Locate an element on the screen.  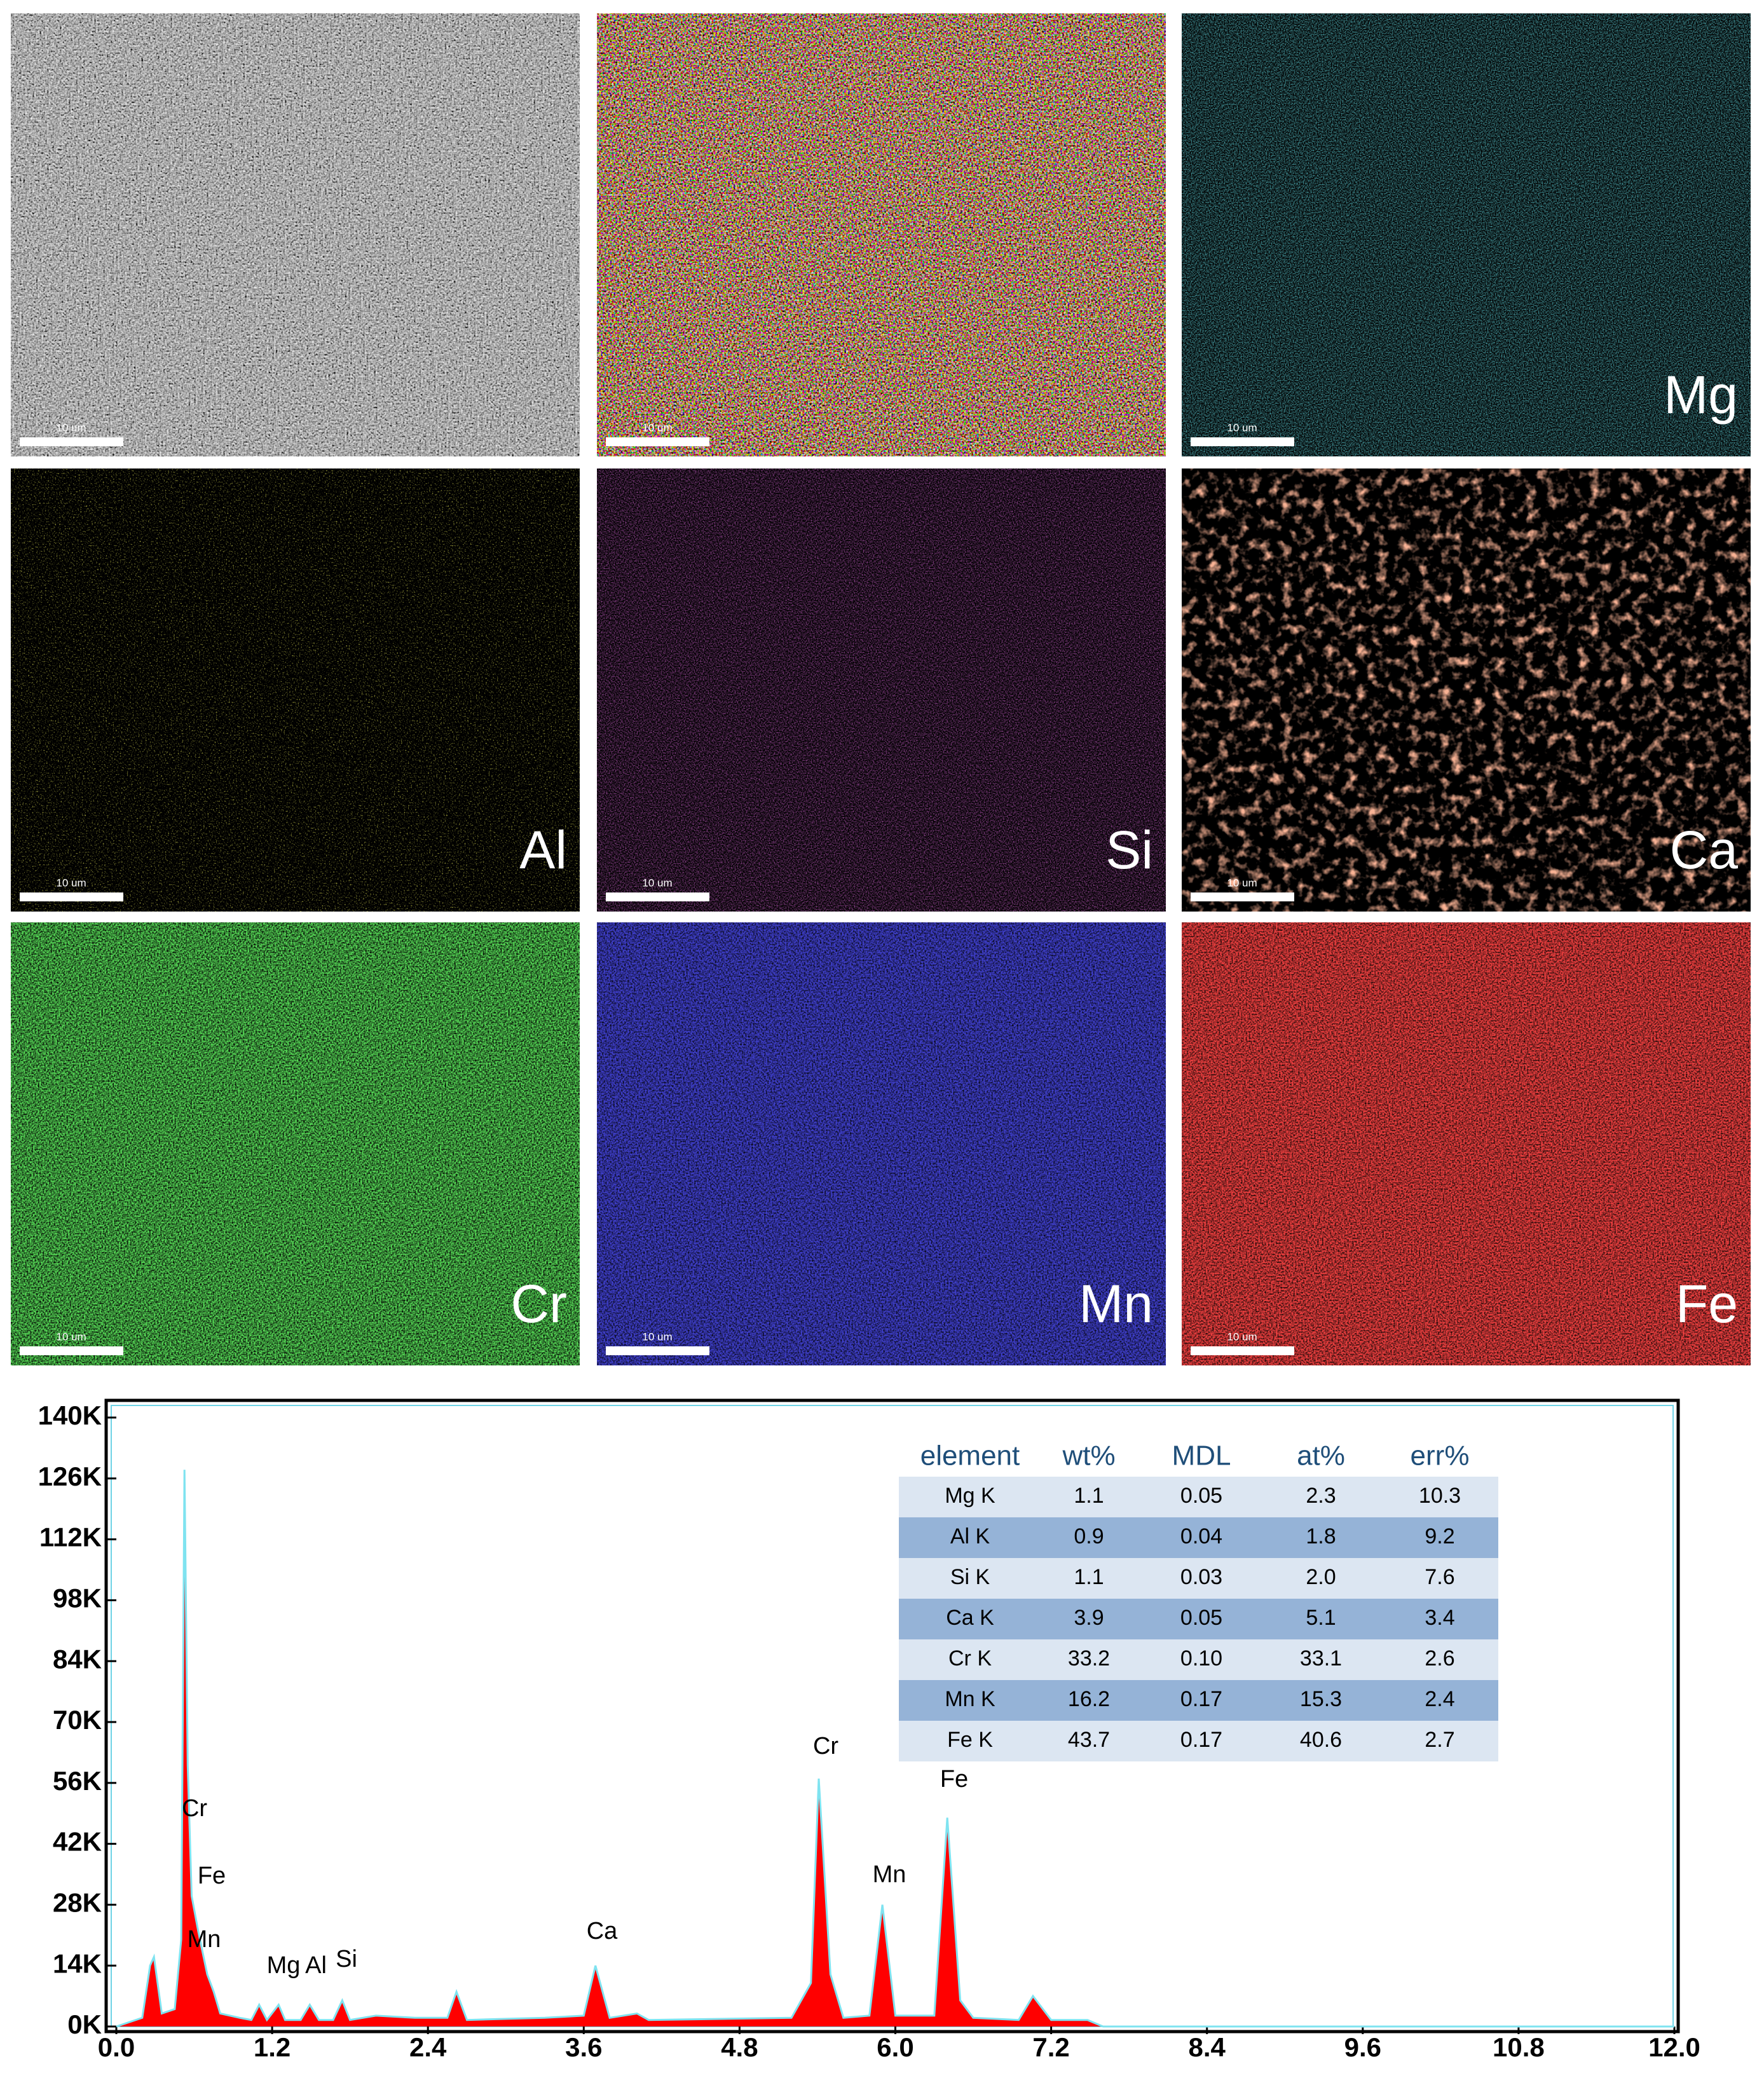
y-tick-label: 84K is located at coordinates (77, 1659).